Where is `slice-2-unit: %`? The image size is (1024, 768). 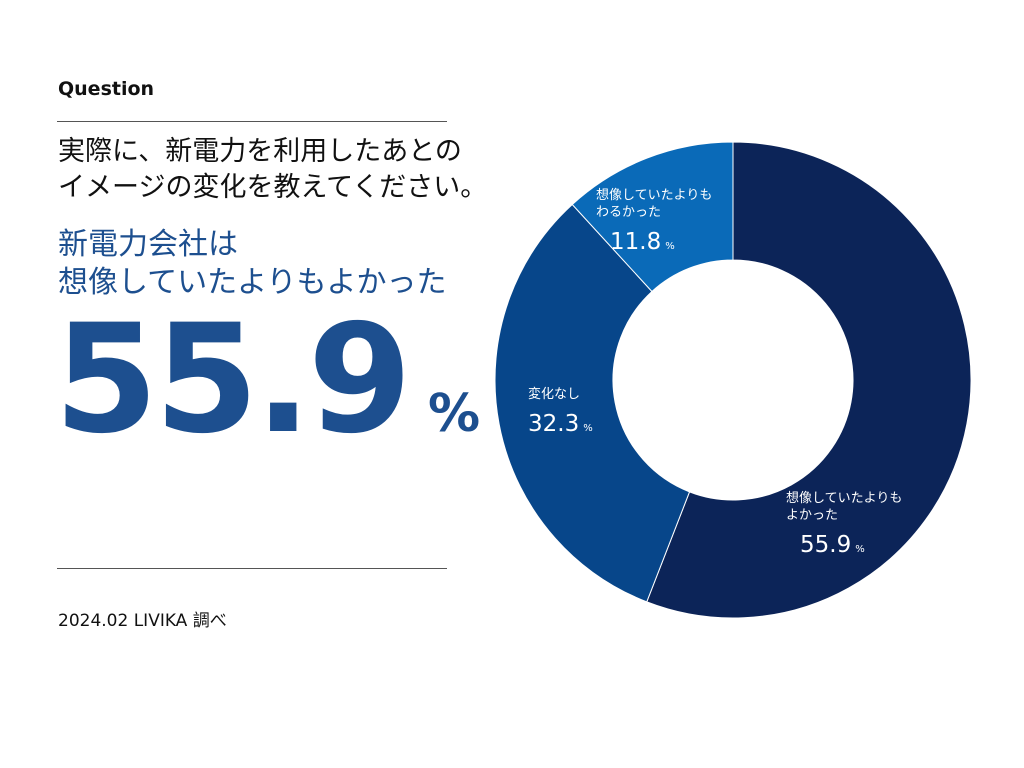 slice-2-unit: % is located at coordinates (588, 428).